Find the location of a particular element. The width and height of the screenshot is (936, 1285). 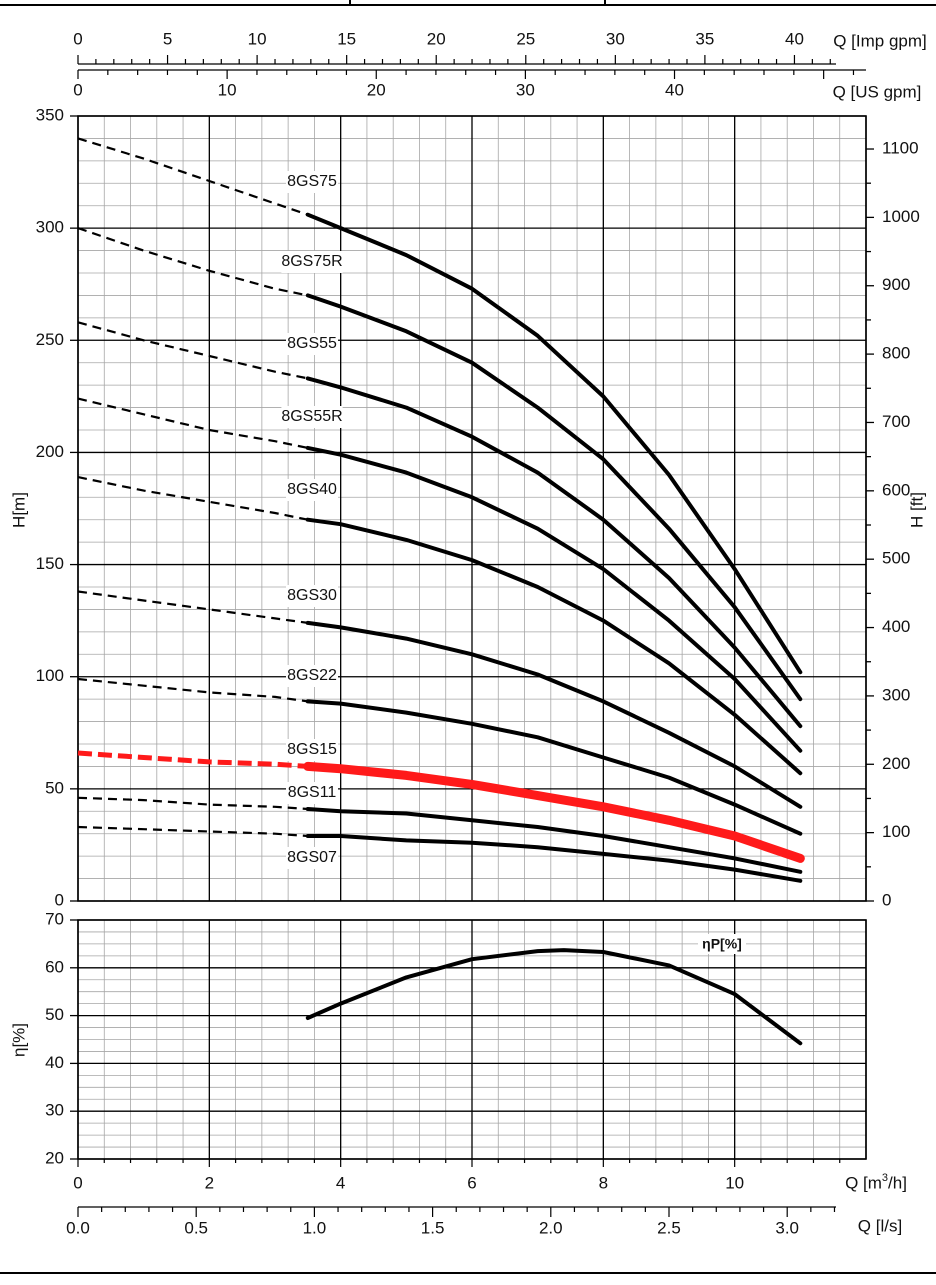

curve-label-8gs22: 8GS22 is located at coordinates (312, 675).